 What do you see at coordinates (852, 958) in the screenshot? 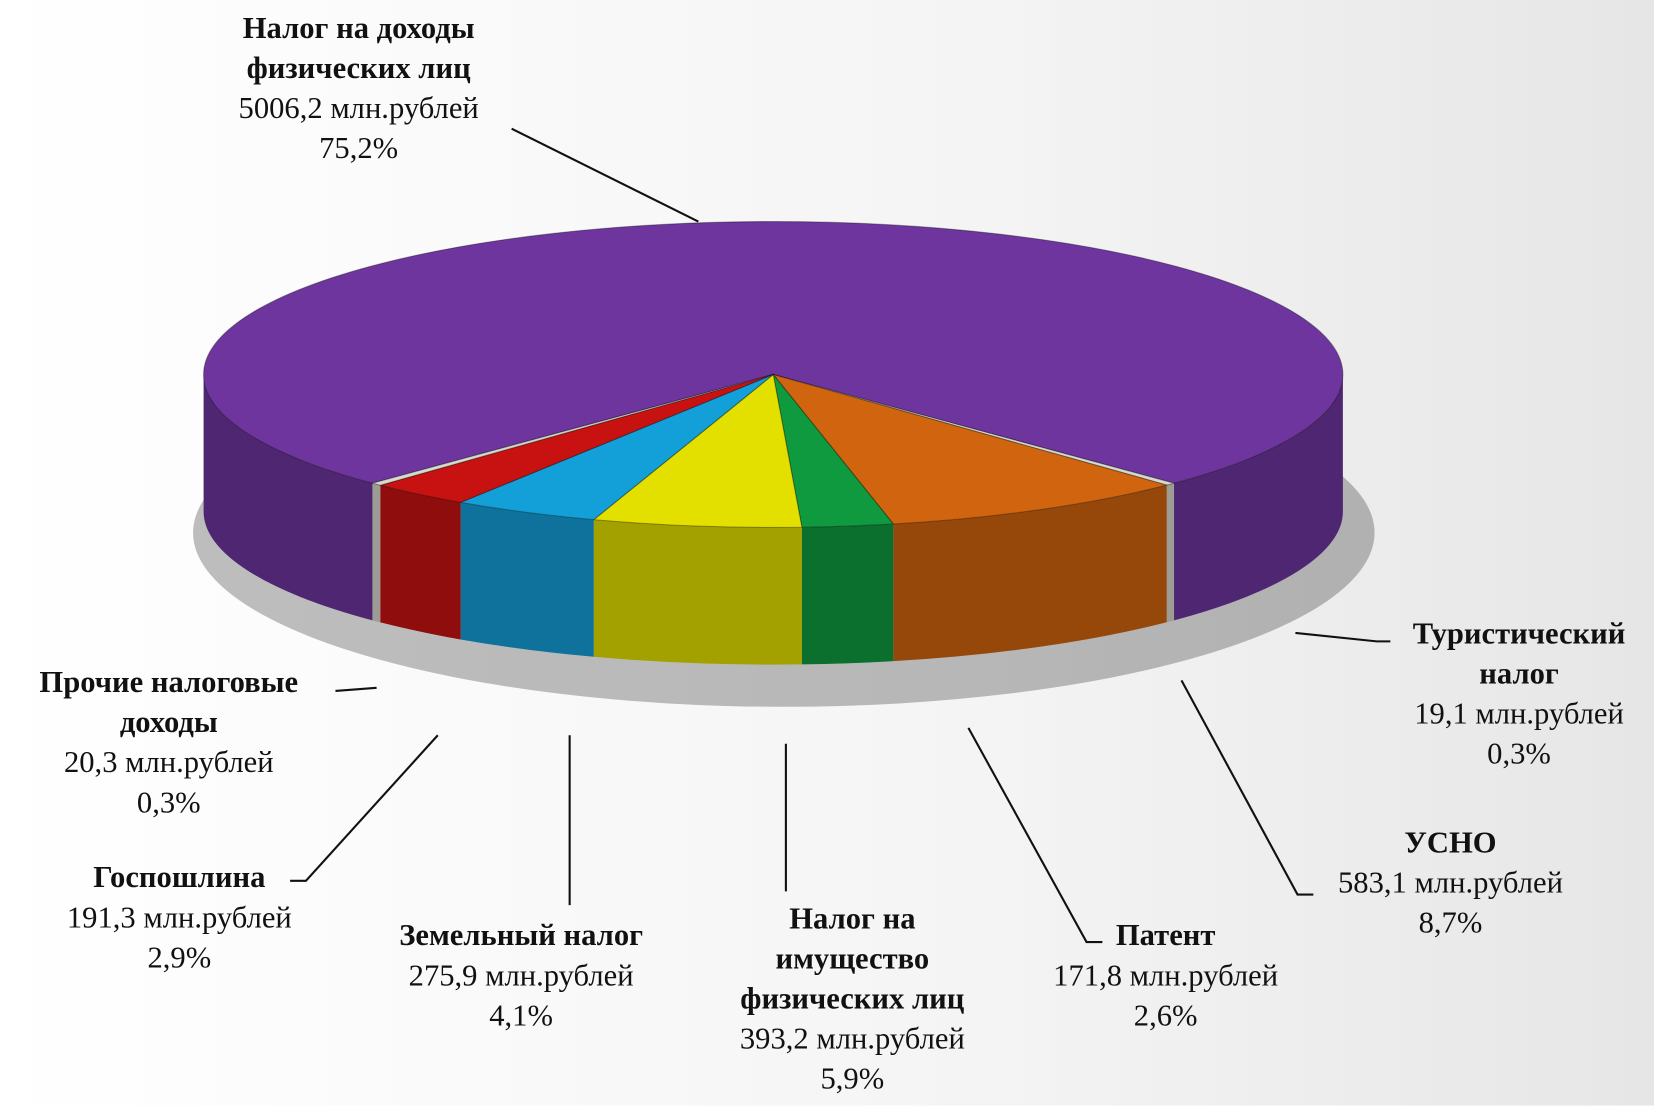
I see `slice-name: Налог на имущество физических лиц` at bounding box center [852, 958].